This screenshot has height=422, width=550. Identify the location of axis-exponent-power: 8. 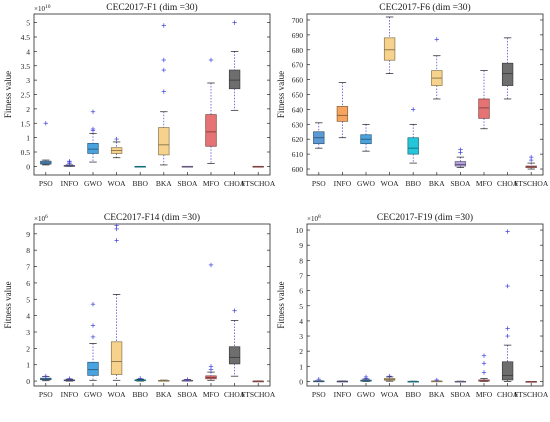
(319, 217).